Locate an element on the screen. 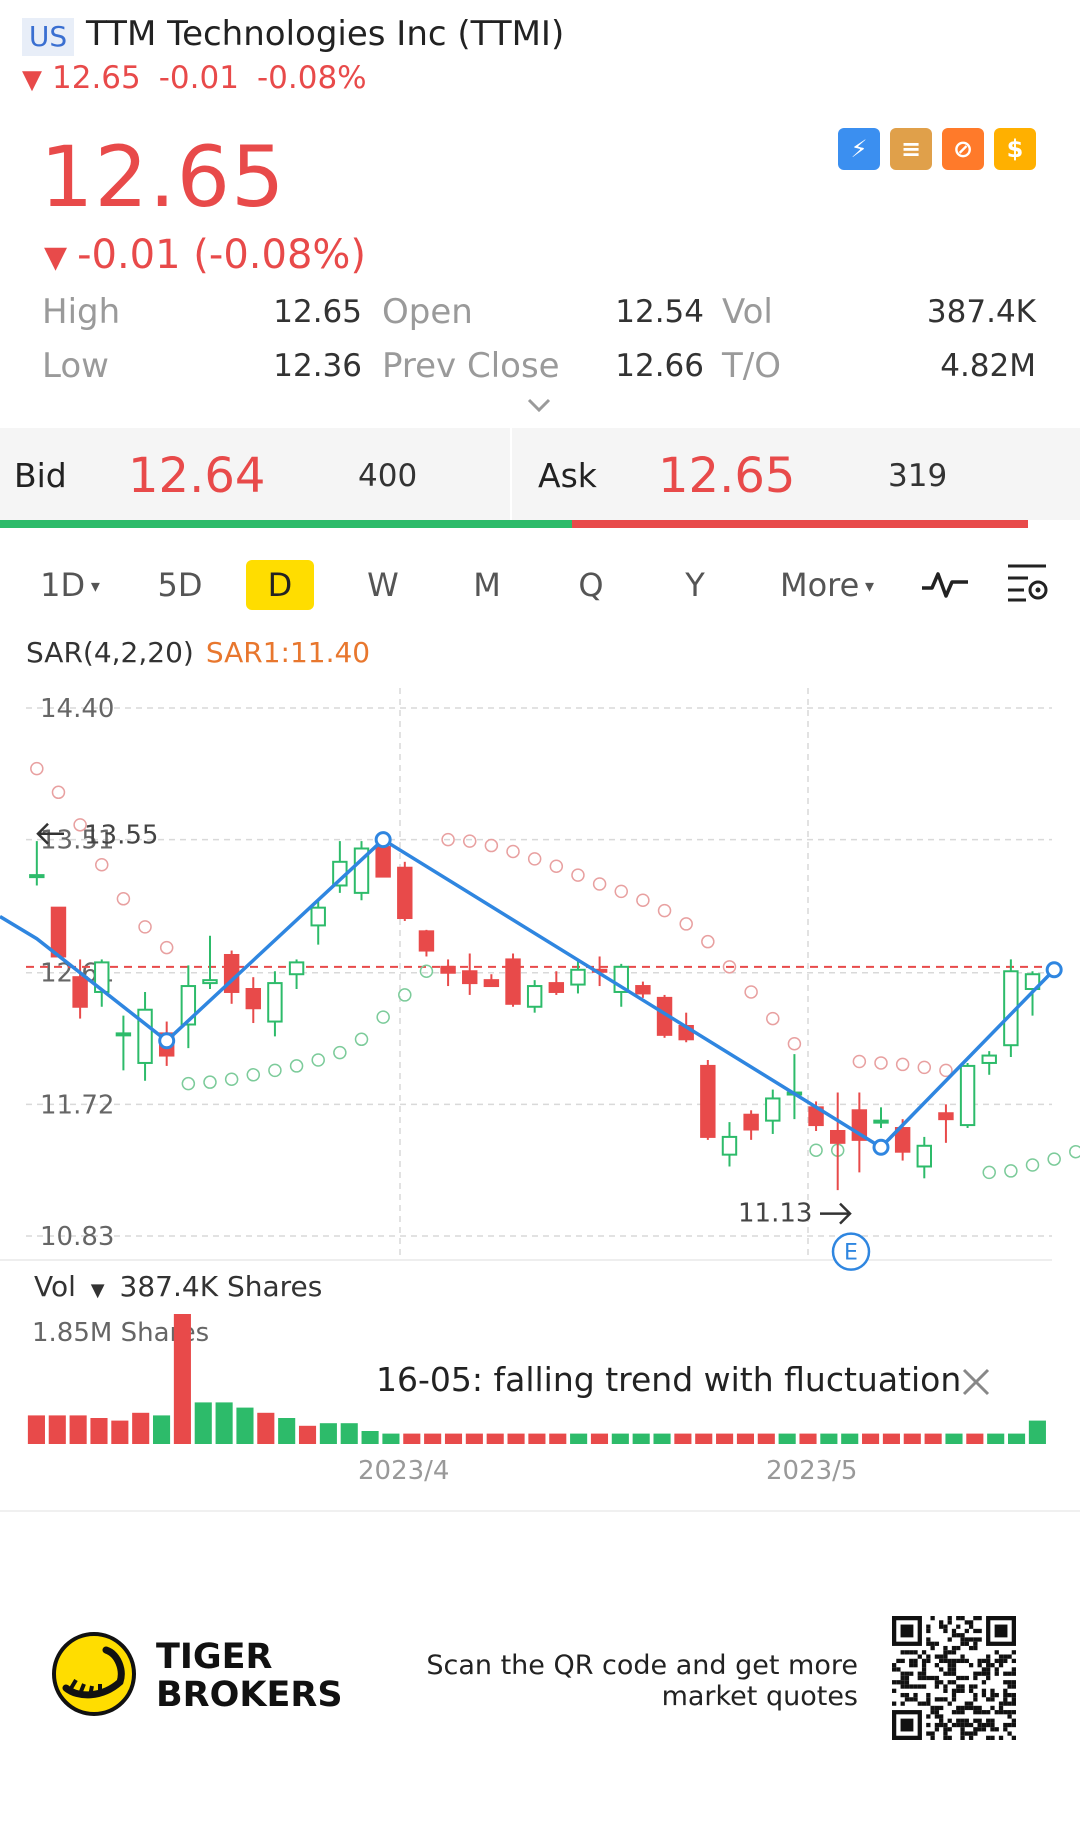  volume-legend: Vol ▼ 387.4K Shares is located at coordinates (178, 1286).